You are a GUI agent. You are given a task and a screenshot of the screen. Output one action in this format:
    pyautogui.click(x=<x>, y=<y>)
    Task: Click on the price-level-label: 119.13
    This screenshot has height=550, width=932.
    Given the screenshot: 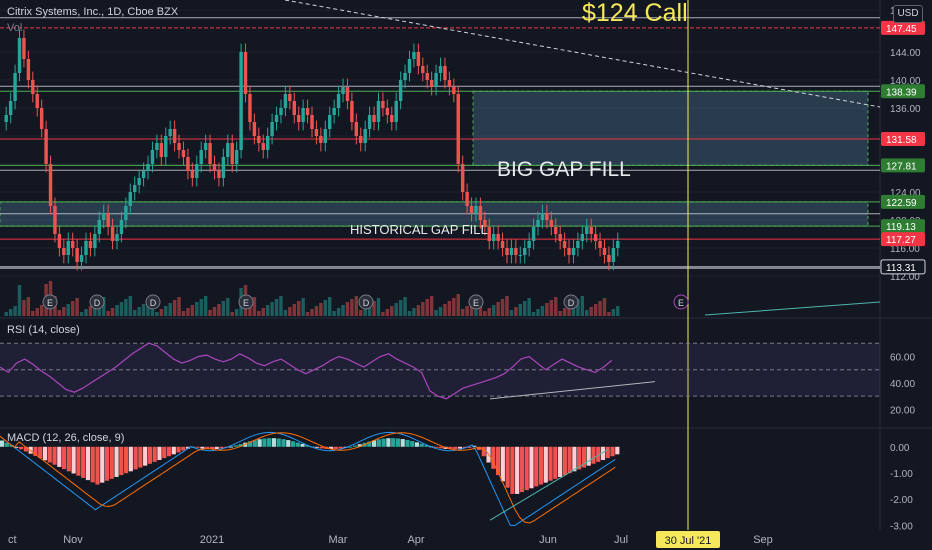 What is the action you would take?
    pyautogui.click(x=901, y=227)
    